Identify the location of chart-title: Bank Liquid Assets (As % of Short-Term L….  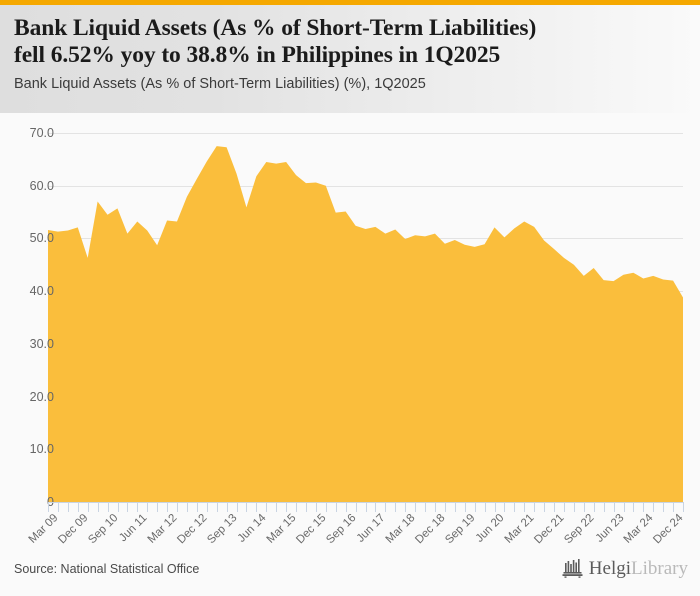
(275, 41).